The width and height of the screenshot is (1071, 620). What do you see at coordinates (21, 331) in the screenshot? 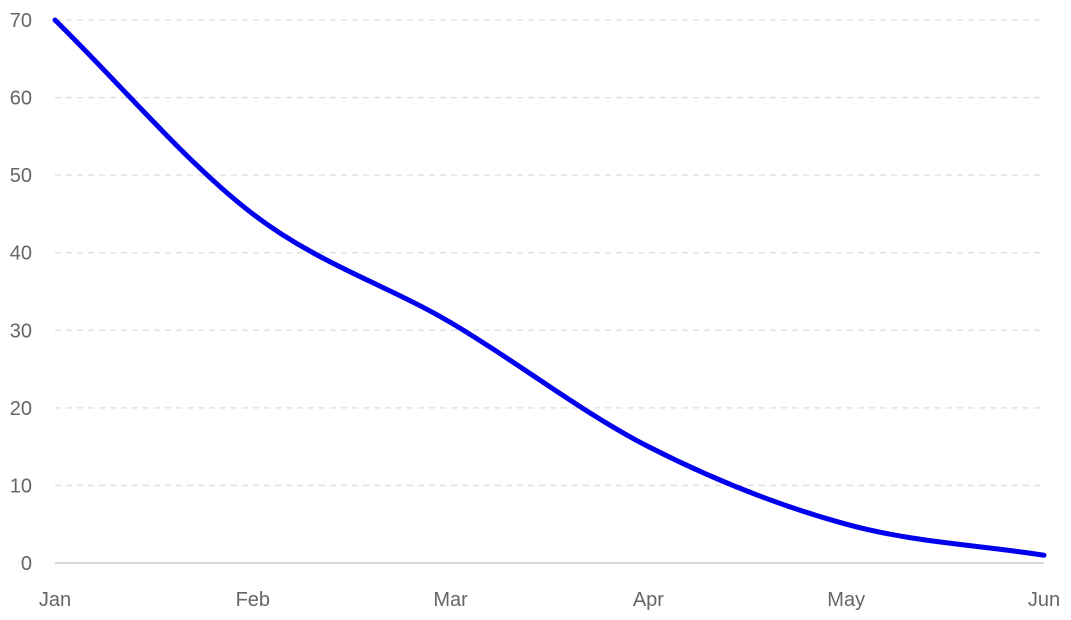
I see `y-tick-label: 30` at bounding box center [21, 331].